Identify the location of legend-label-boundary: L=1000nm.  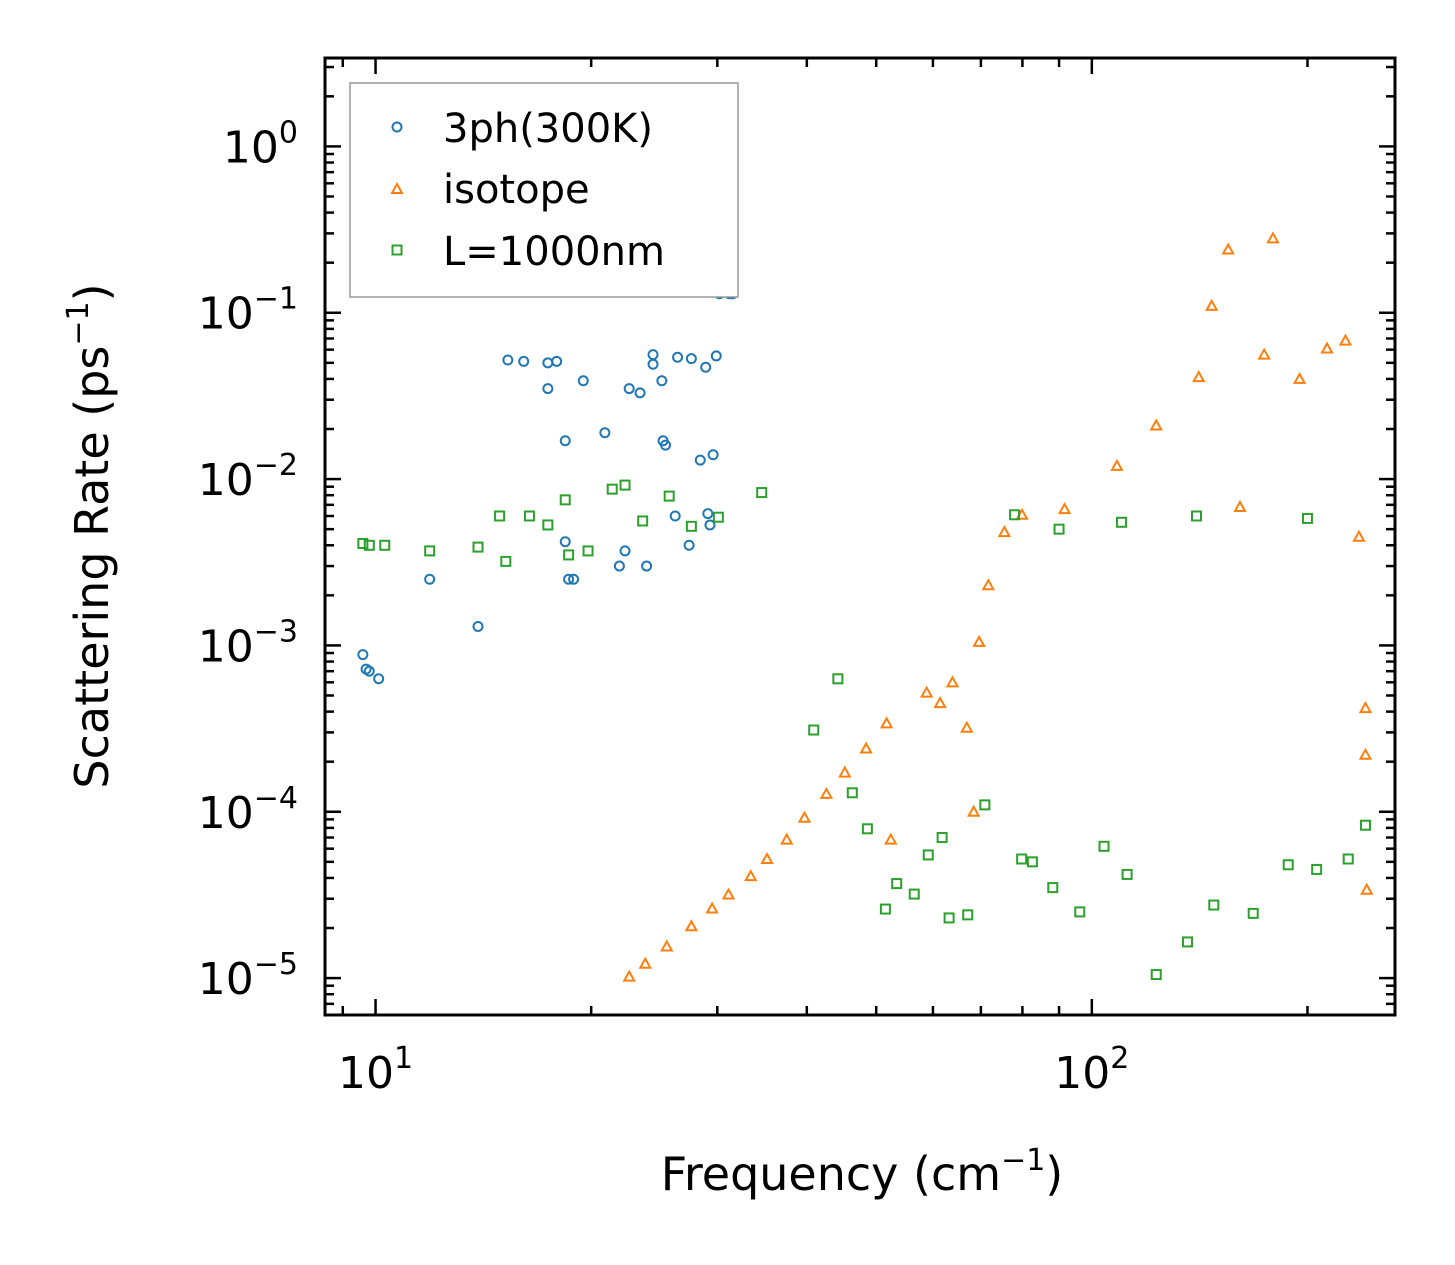
(554, 252).